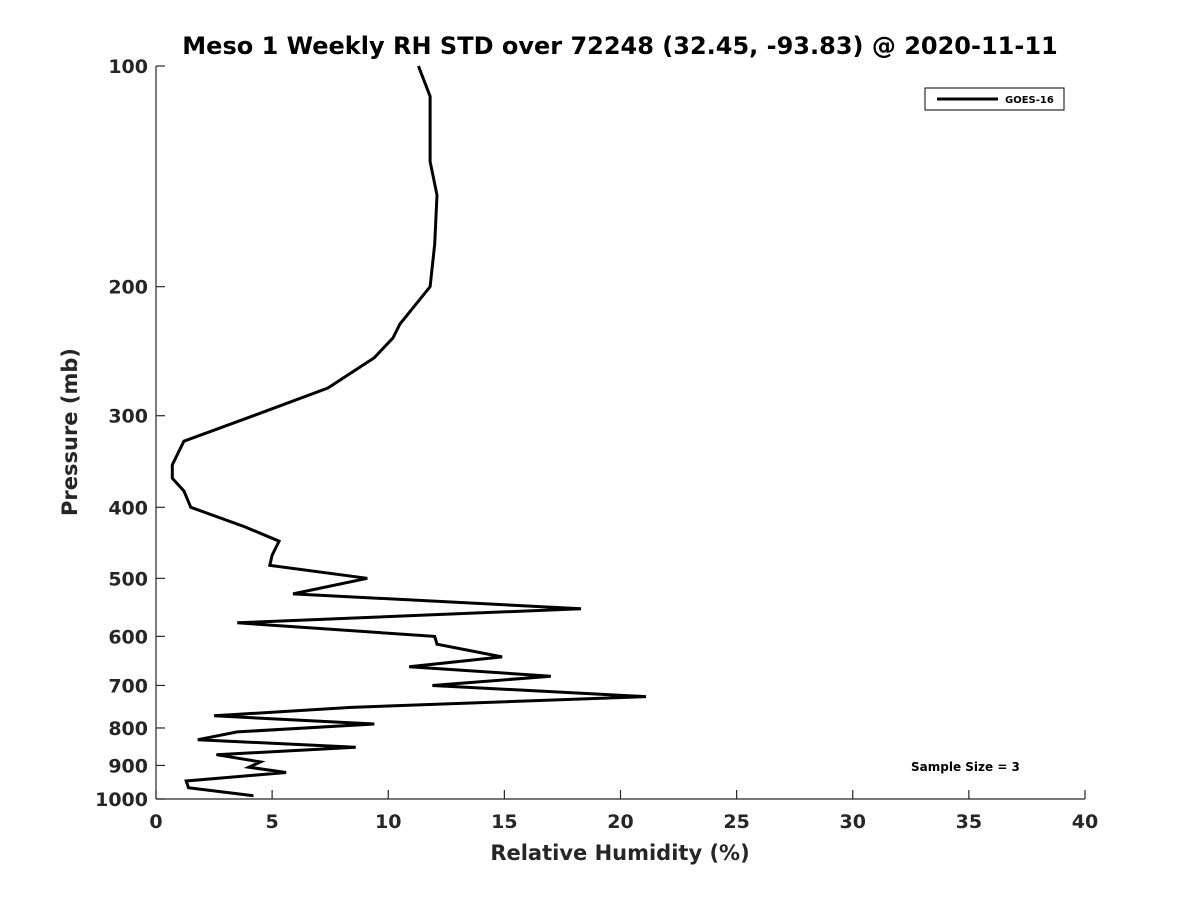  What do you see at coordinates (620, 822) in the screenshot?
I see `x-tick-label: 20` at bounding box center [620, 822].